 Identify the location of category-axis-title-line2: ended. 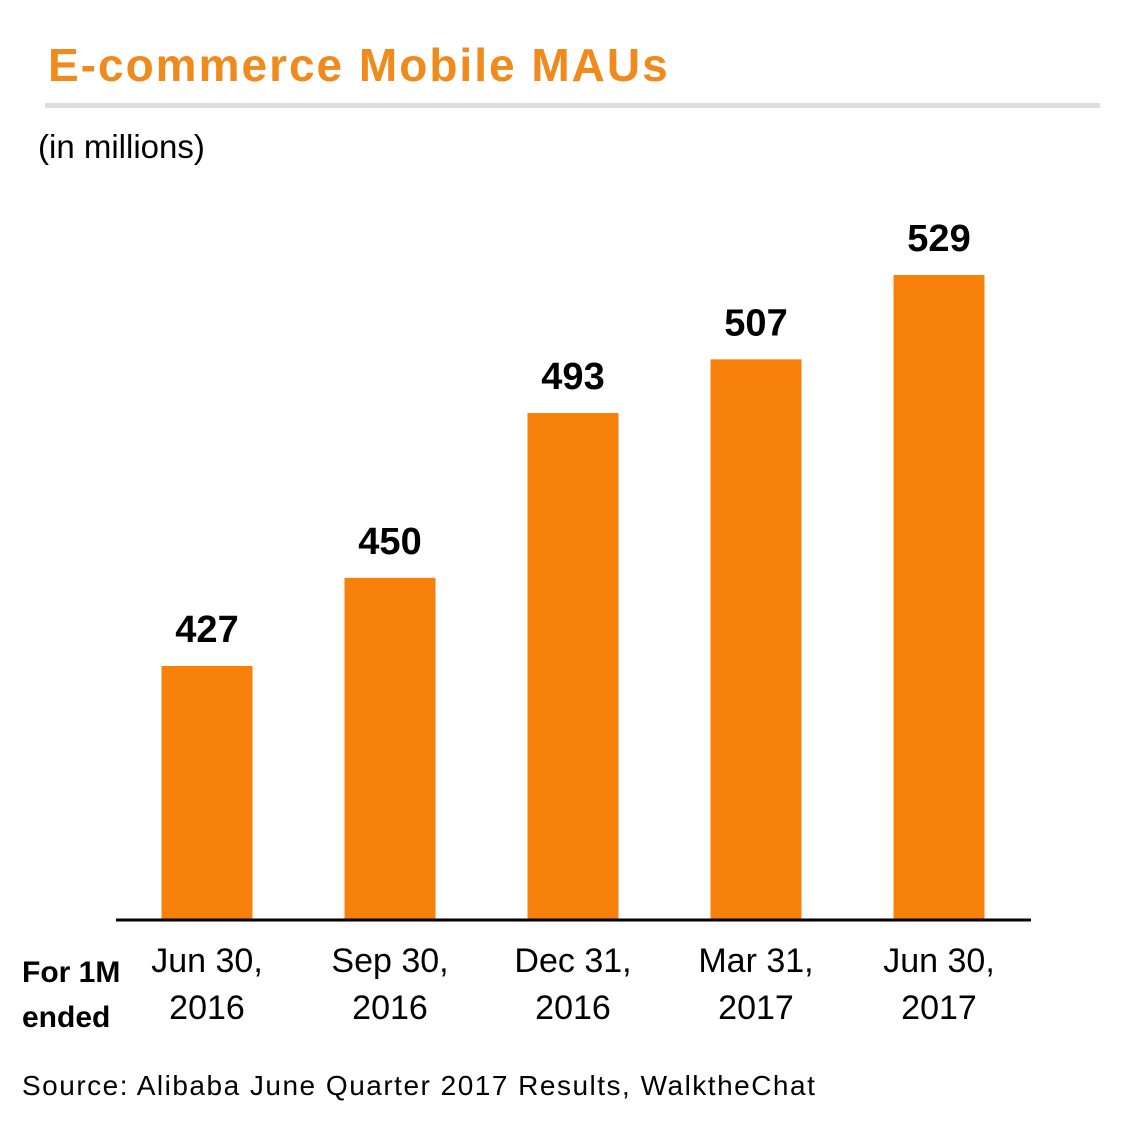
(66, 1017).